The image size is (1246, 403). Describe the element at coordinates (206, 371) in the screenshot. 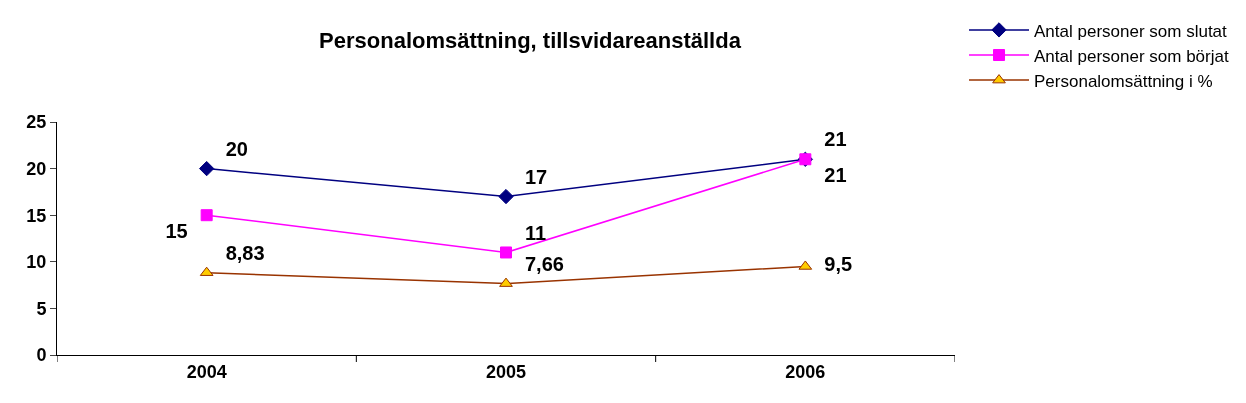

I see `x-tick-label: 2004` at that location.